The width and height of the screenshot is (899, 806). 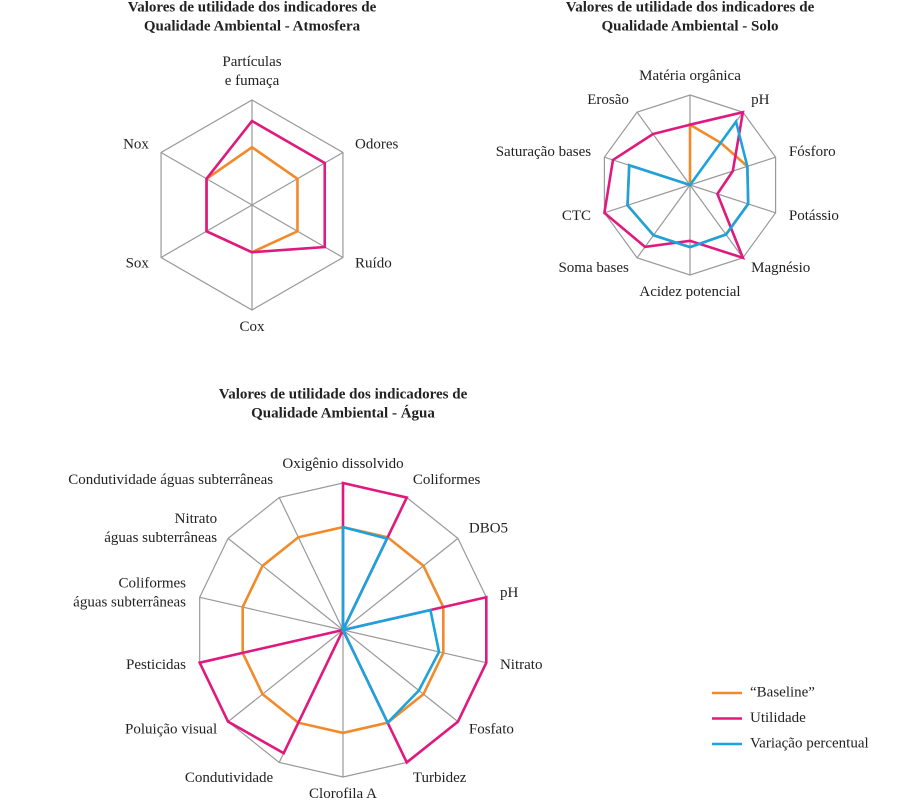 What do you see at coordinates (171, 730) in the screenshot?
I see `axis-label: Poluição visual` at bounding box center [171, 730].